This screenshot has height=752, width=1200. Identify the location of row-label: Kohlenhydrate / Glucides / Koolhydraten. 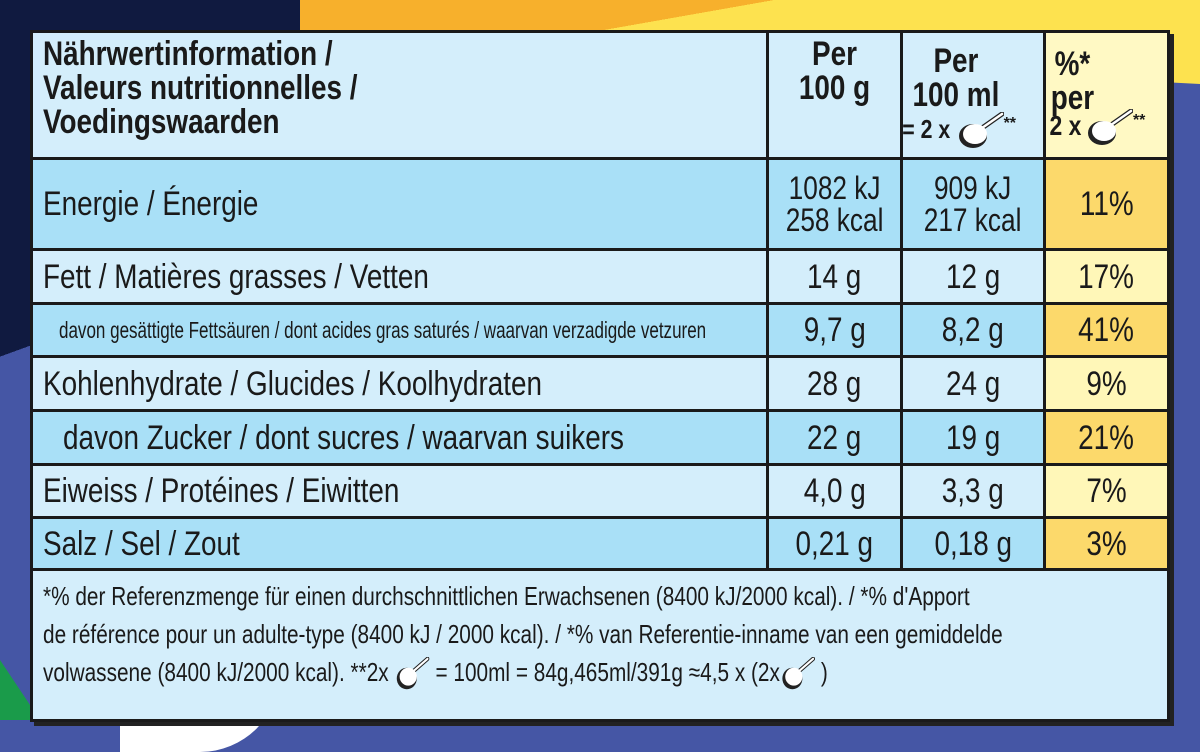
(401, 383).